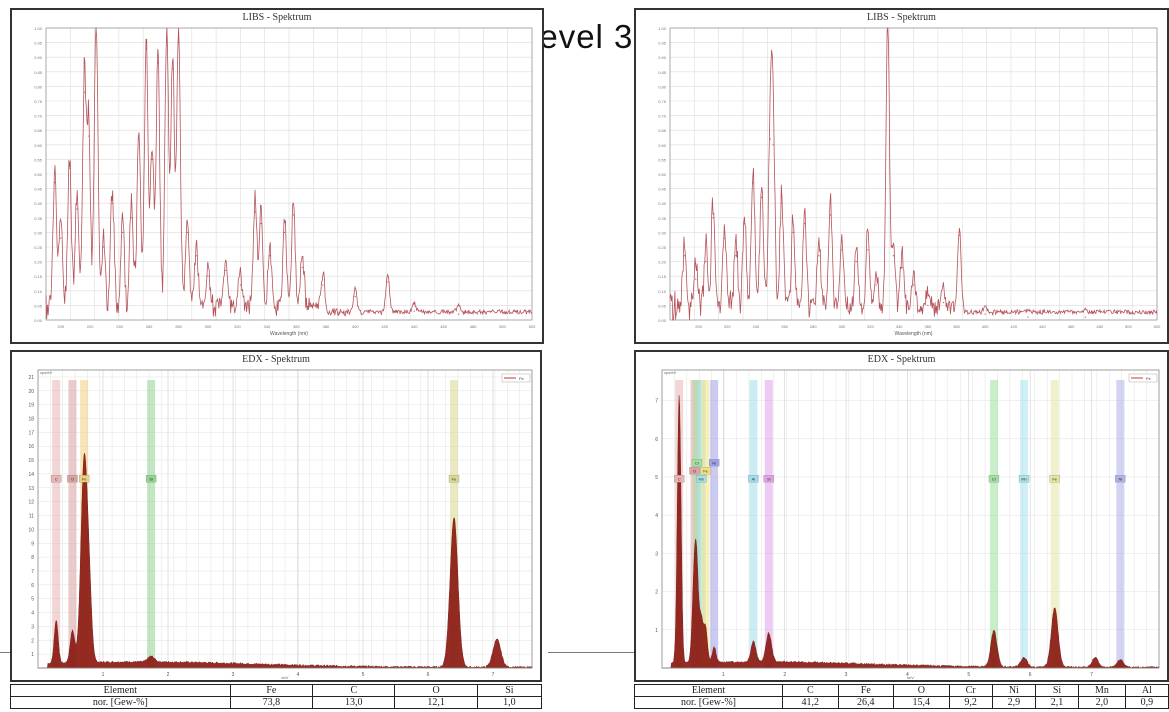  I want to click on y-tick-label: 0.25, so click(38, 247).